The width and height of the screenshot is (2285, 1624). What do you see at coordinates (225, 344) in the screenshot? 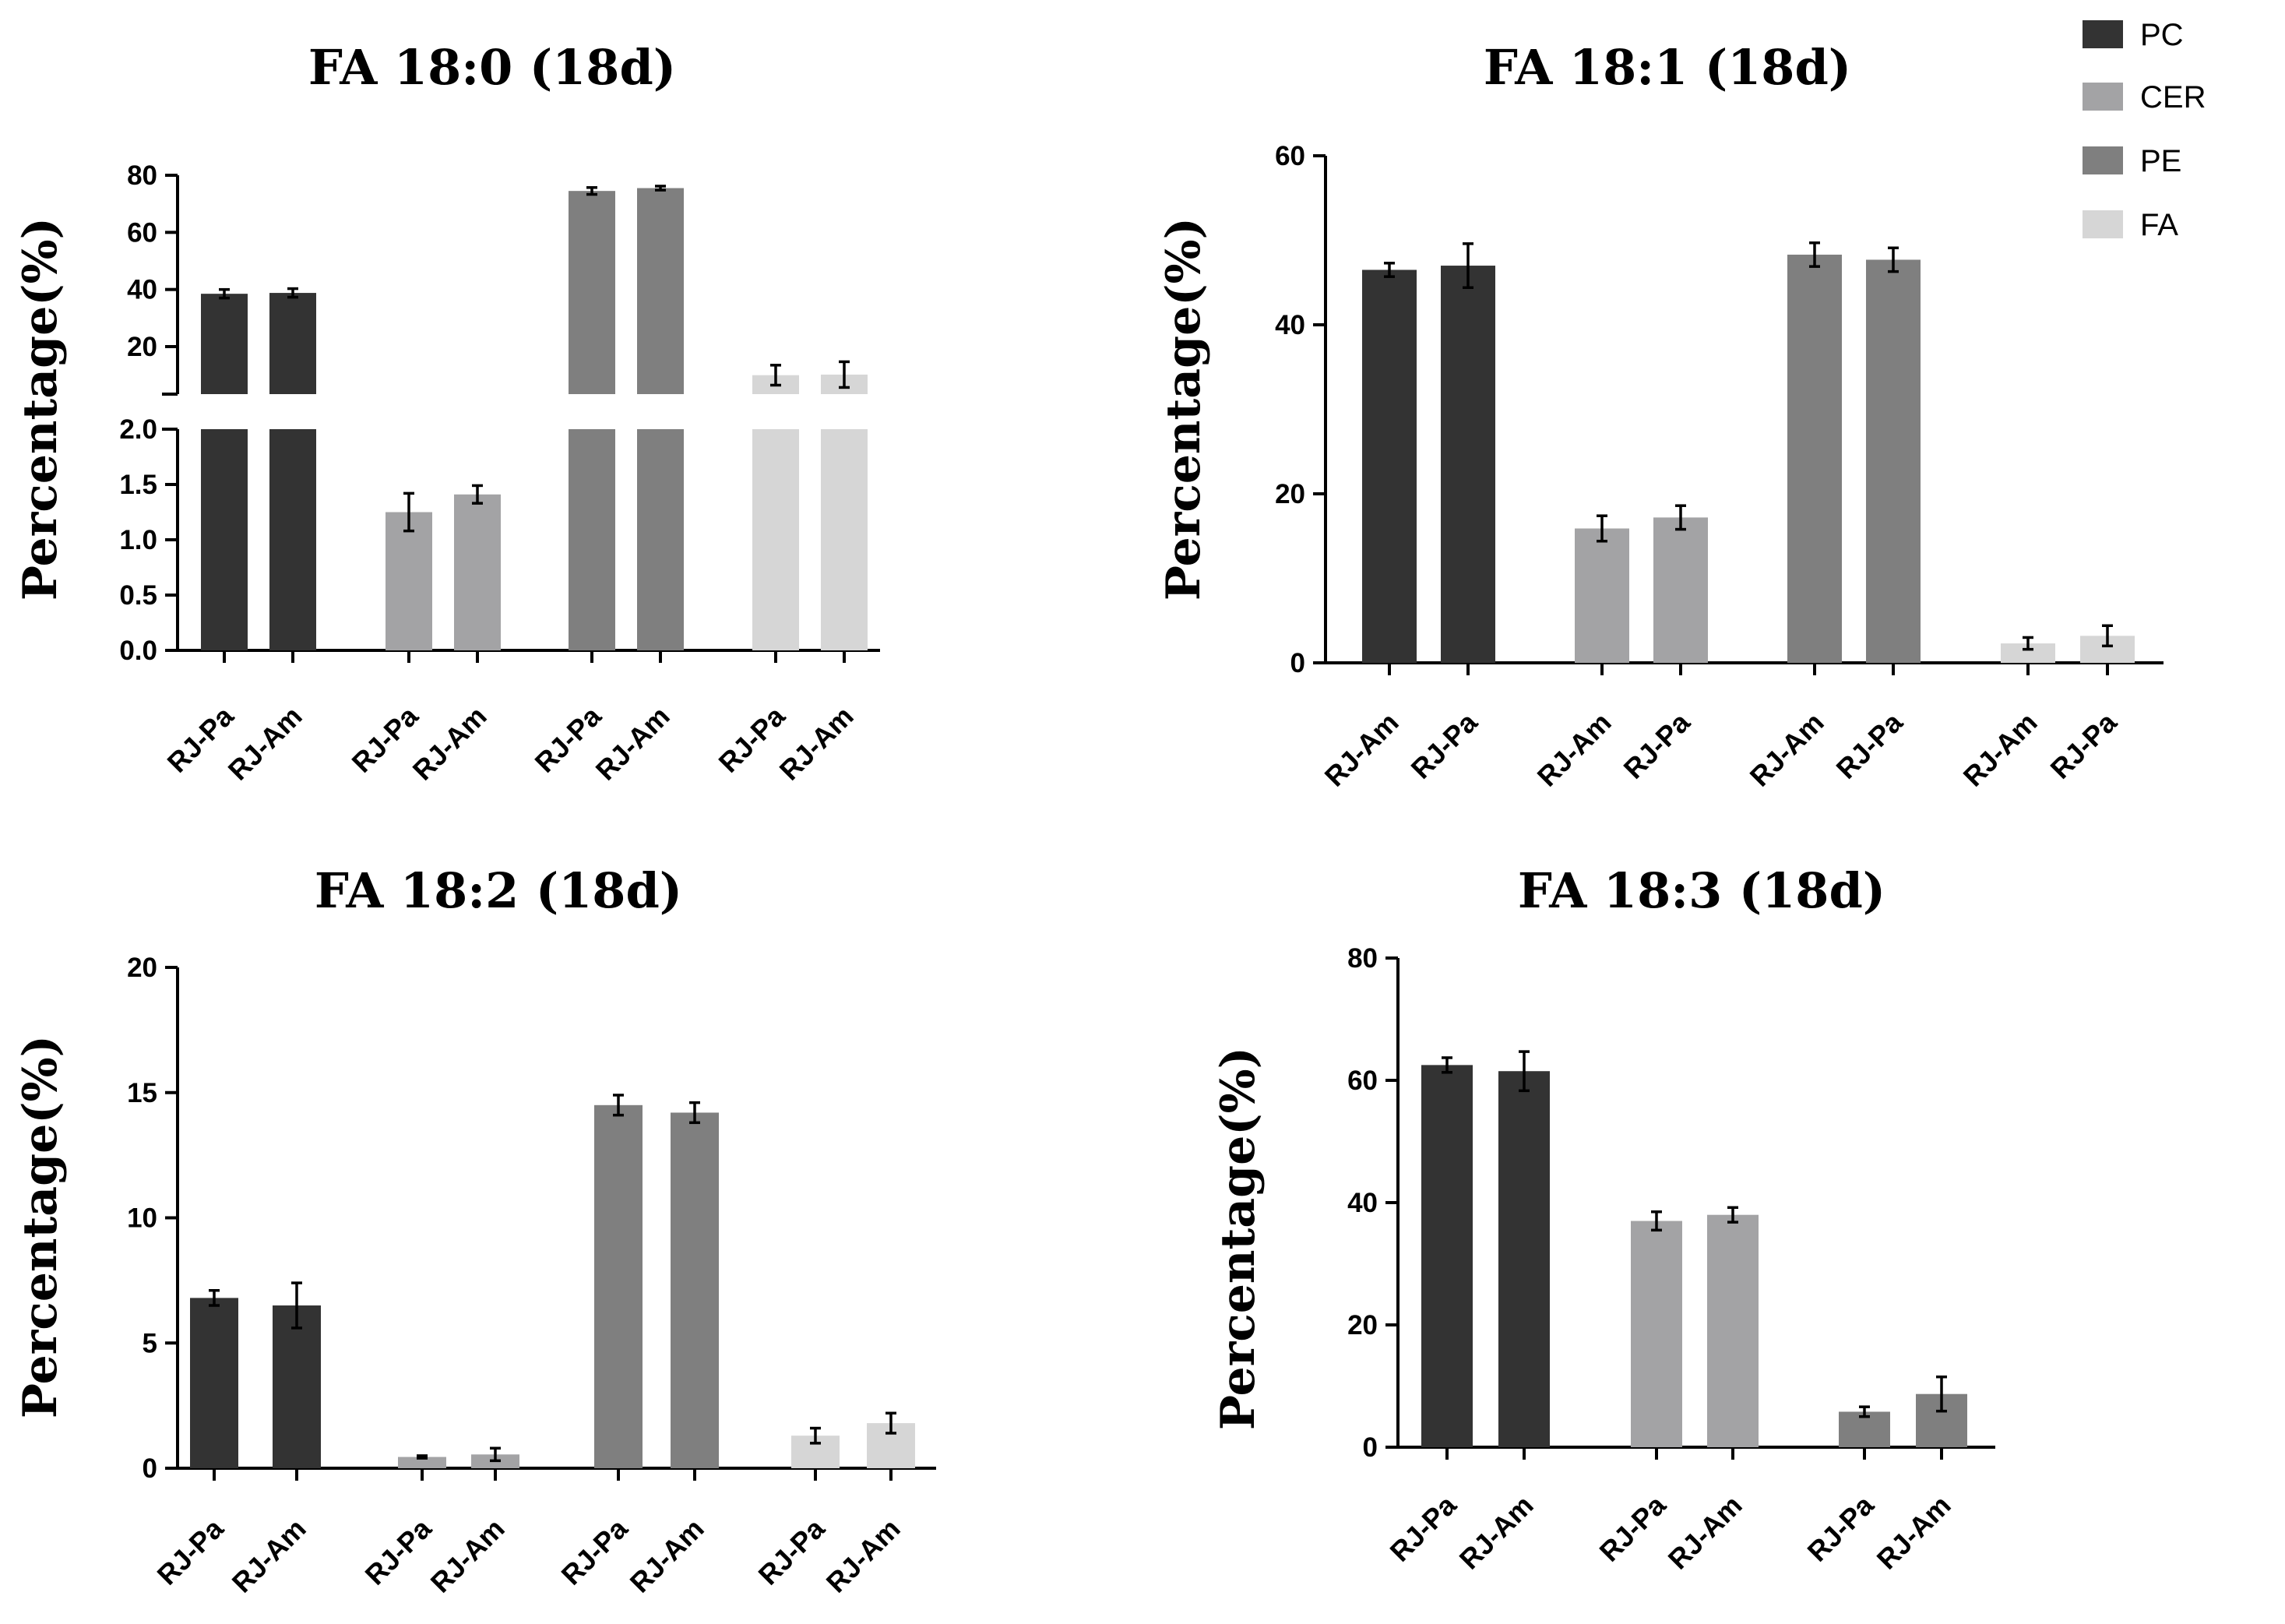
I see `bar-PC-RJ-Pa-upper` at bounding box center [225, 344].